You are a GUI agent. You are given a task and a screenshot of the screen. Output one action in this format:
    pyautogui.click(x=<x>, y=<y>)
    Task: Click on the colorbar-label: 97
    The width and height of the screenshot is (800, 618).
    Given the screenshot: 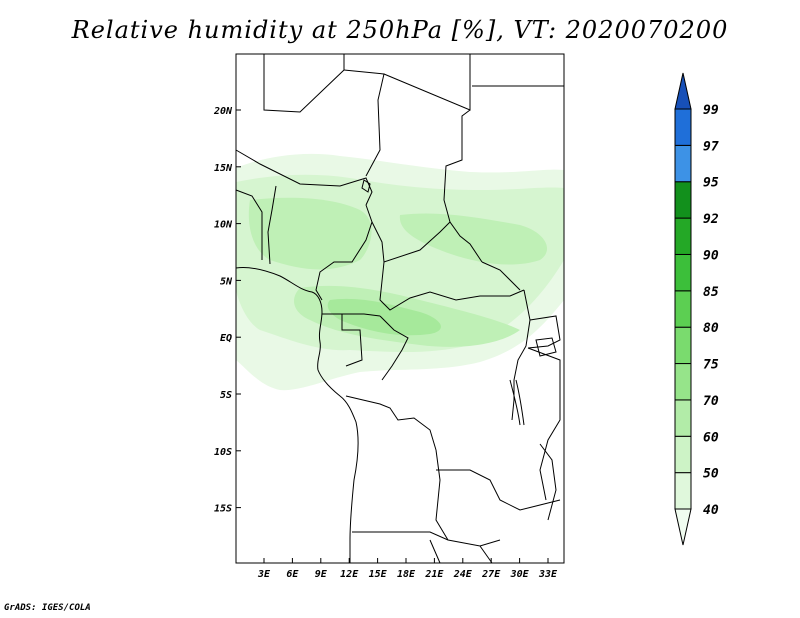 What is the action you would take?
    pyautogui.click(x=711, y=146)
    